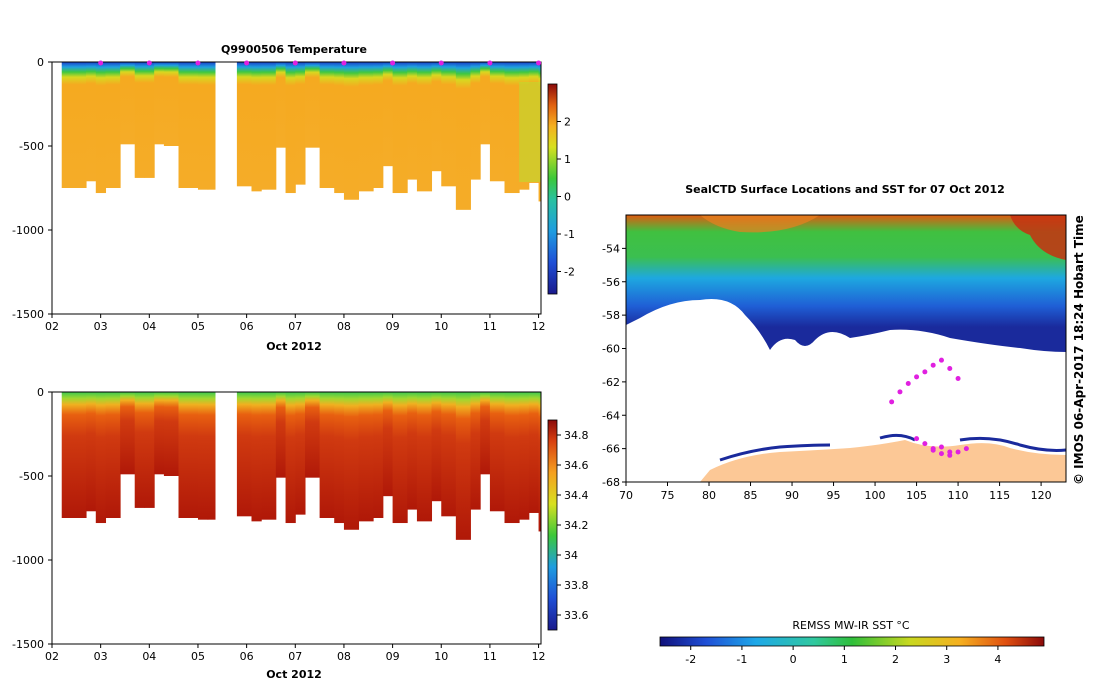 The width and height of the screenshot is (1099, 700). What do you see at coordinates (567, 197) in the screenshot?
I see `temperature-cbtick-label: 0` at bounding box center [567, 197].